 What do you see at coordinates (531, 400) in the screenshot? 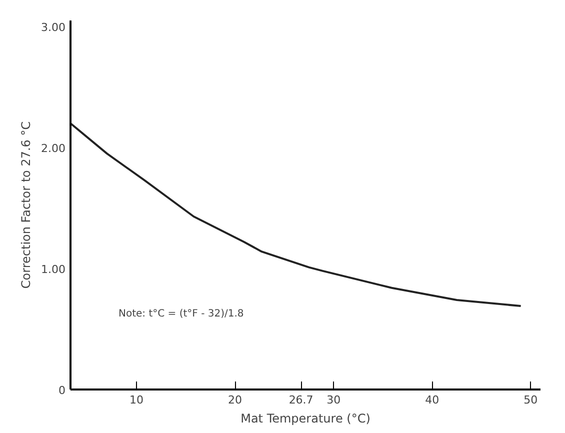
I see `x-tick-label: 50` at bounding box center [531, 400].